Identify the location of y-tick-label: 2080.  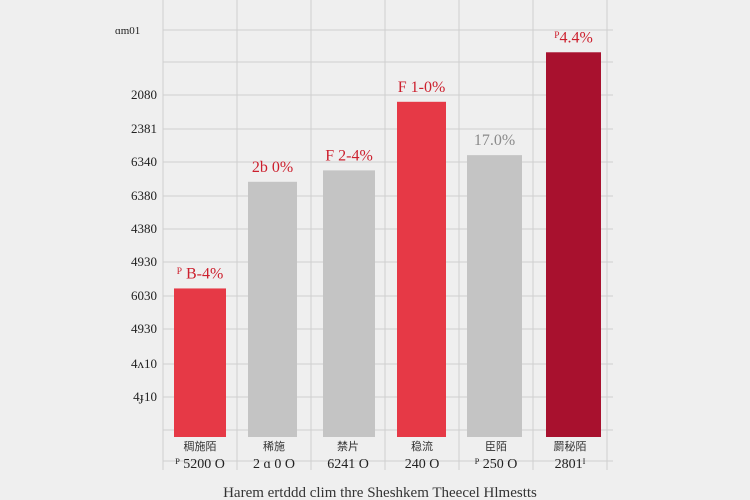
(144, 94).